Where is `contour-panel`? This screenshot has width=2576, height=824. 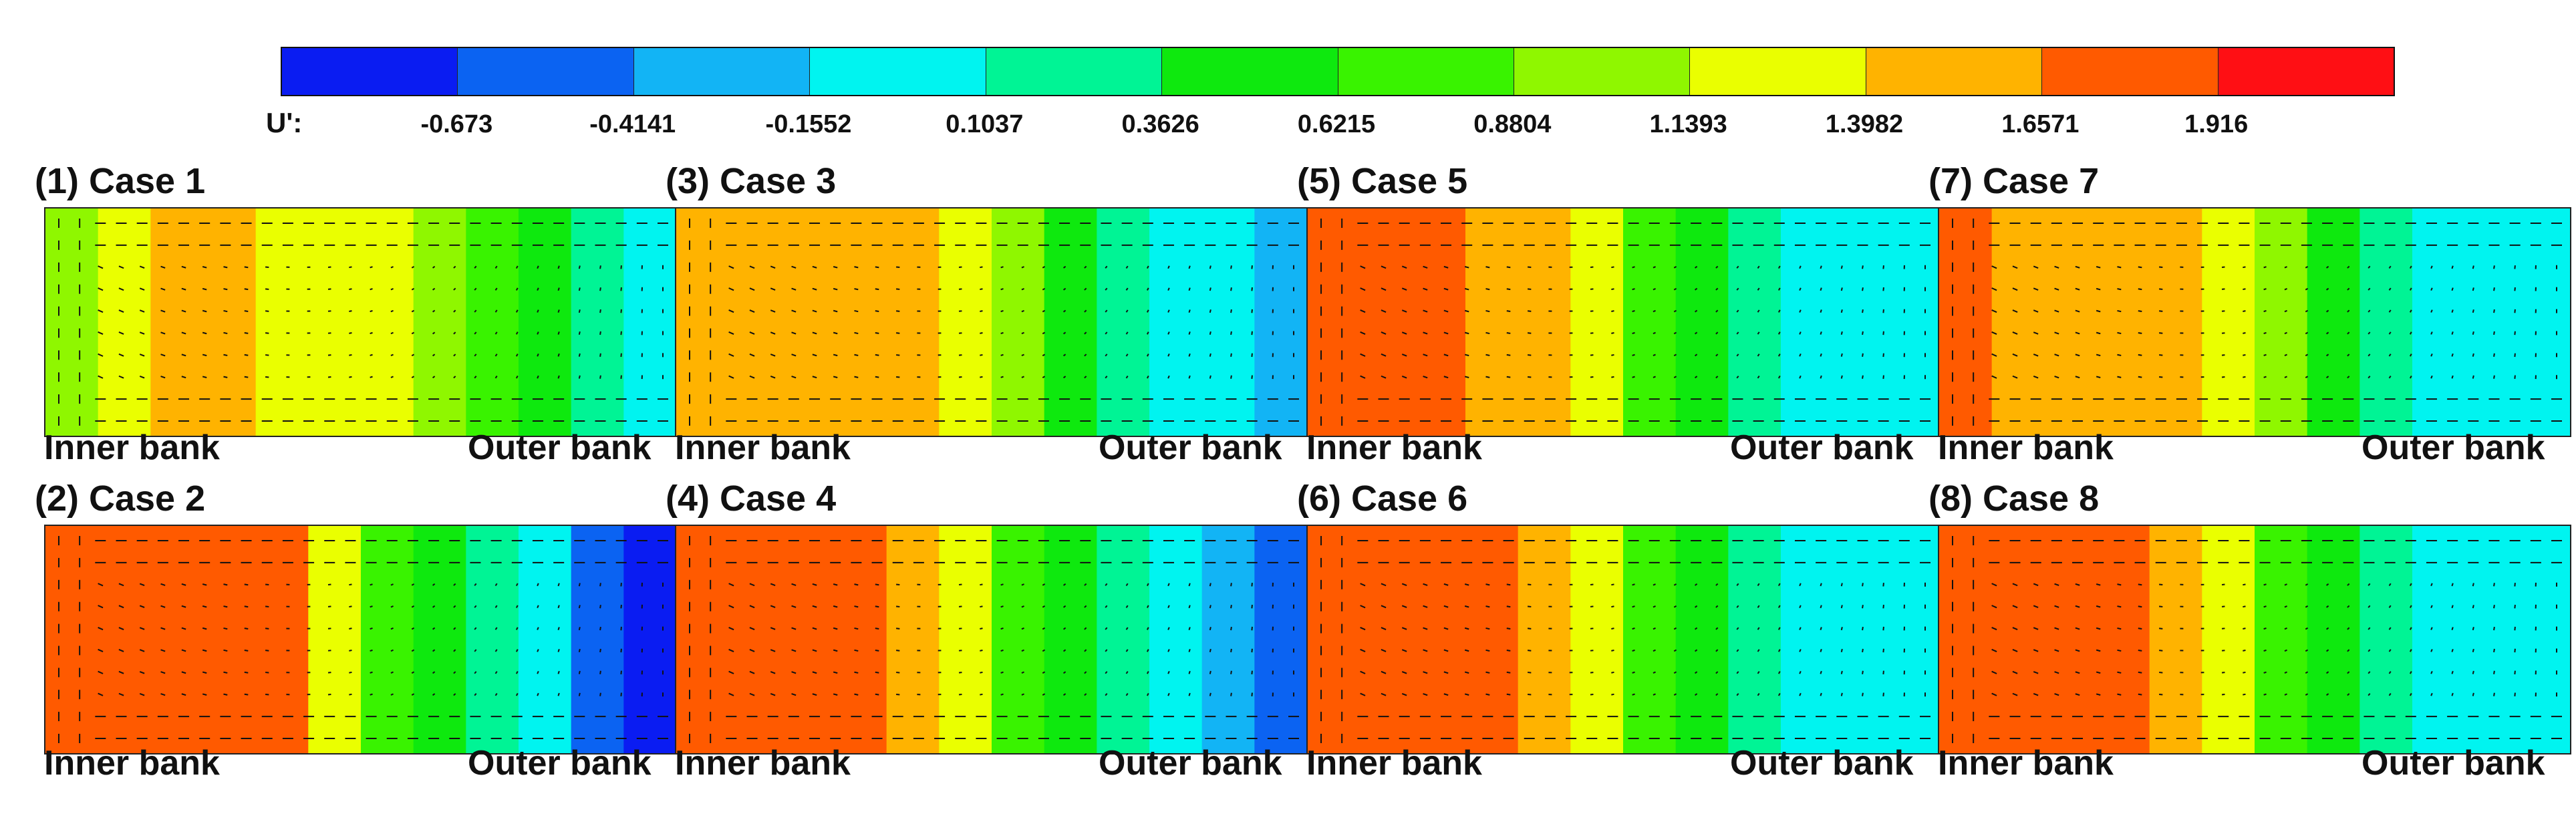
contour-panel is located at coordinates (1623, 322).